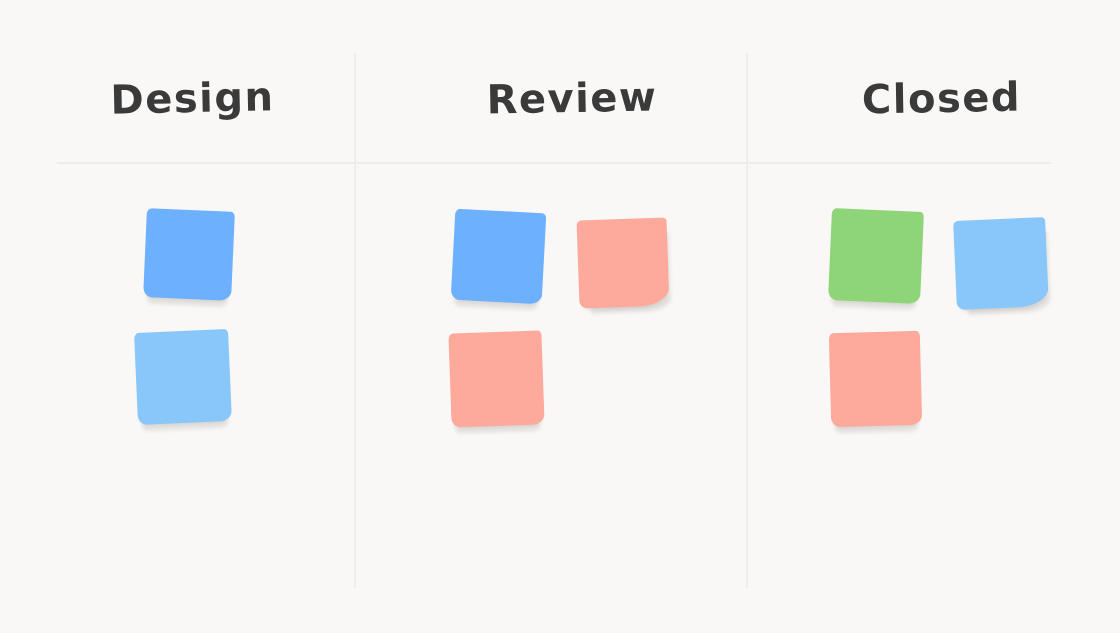 The width and height of the screenshot is (1120, 633). What do you see at coordinates (941, 99) in the screenshot?
I see `column-header-closed: Closed` at bounding box center [941, 99].